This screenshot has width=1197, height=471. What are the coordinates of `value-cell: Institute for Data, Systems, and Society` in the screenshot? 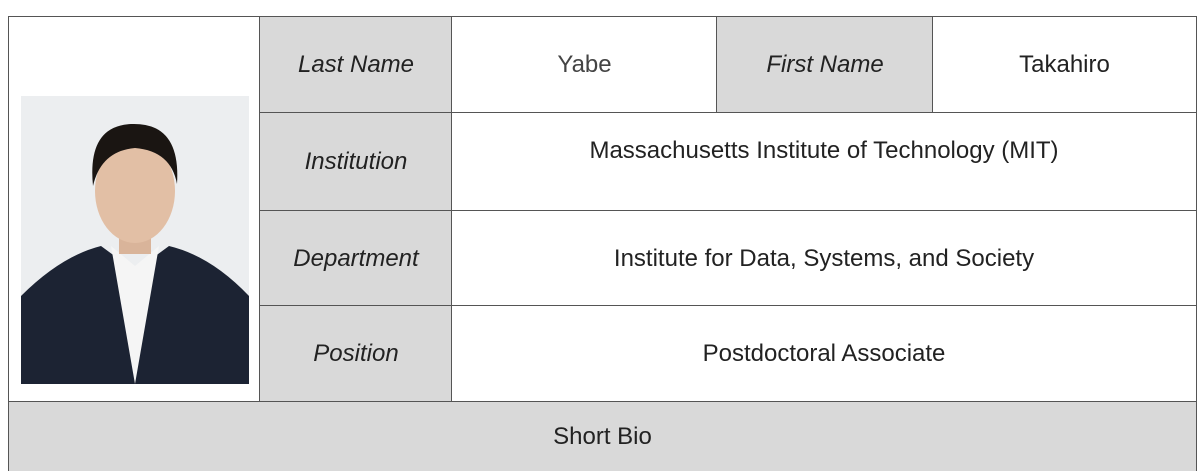 It's located at (824, 258).